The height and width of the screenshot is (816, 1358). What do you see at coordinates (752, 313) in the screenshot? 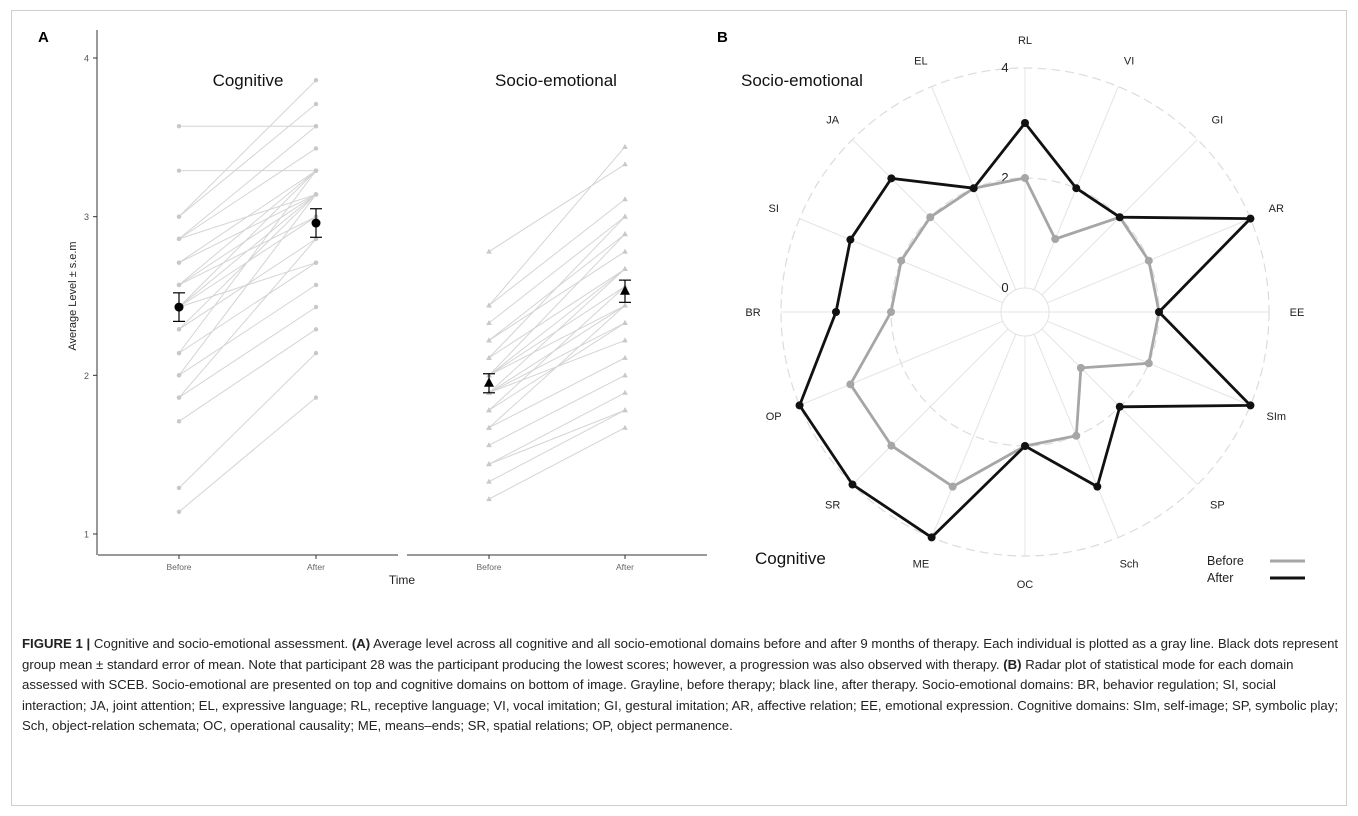
I see `radar-axis-label: BR` at bounding box center [752, 313].